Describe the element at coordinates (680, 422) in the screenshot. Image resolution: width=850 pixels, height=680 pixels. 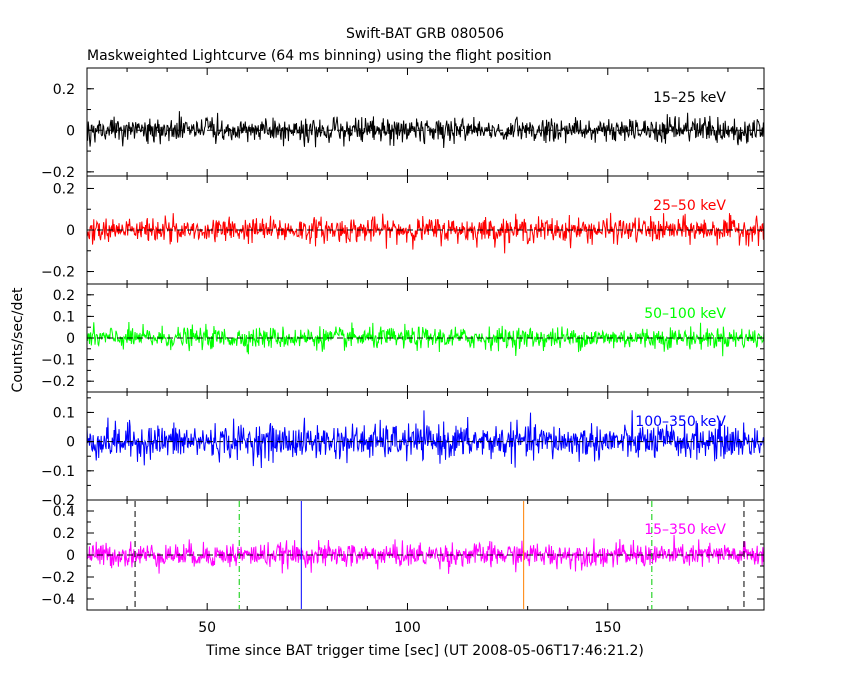
I see `band-label-panel-4: 100–350 keV` at that location.